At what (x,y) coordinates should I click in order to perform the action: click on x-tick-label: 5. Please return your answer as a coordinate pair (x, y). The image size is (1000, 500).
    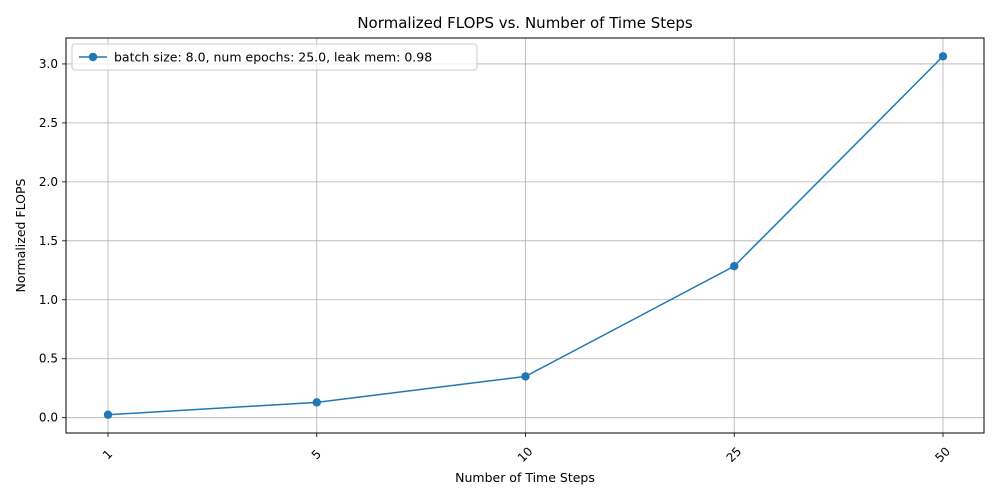
    Looking at the image, I should click on (316, 454).